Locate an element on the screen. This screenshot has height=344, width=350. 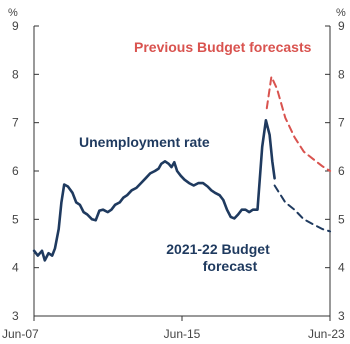
y-tick-label-left: 8 is located at coordinates (15, 74).